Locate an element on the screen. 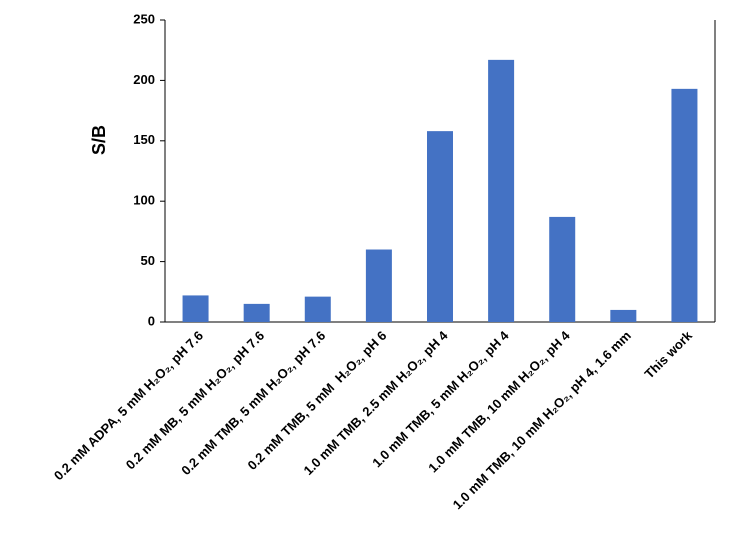 This screenshot has height=556, width=744. y-tick-label: 200 is located at coordinates (144, 79).